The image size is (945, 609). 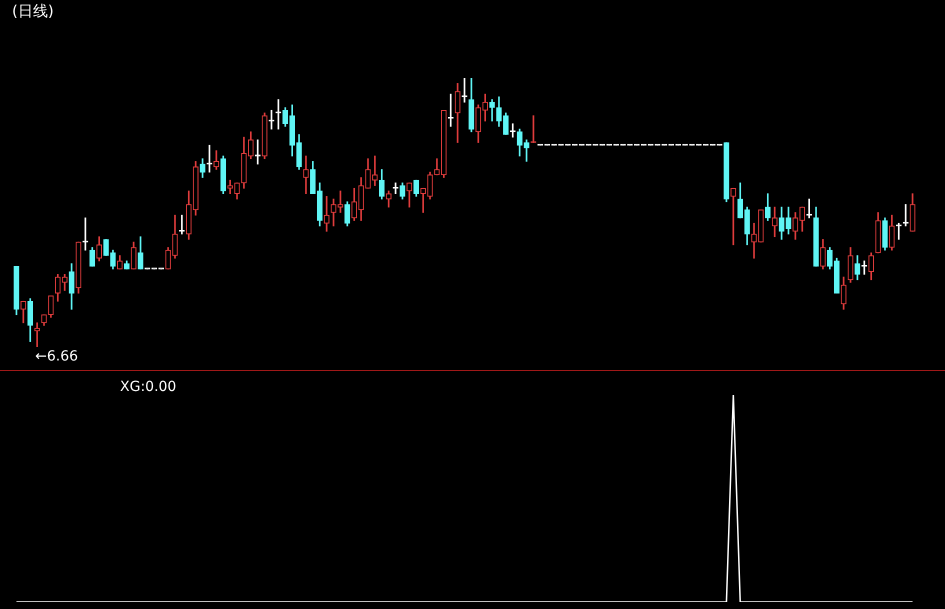 What do you see at coordinates (56, 356) in the screenshot?
I see `text: ←6.66` at bounding box center [56, 356].